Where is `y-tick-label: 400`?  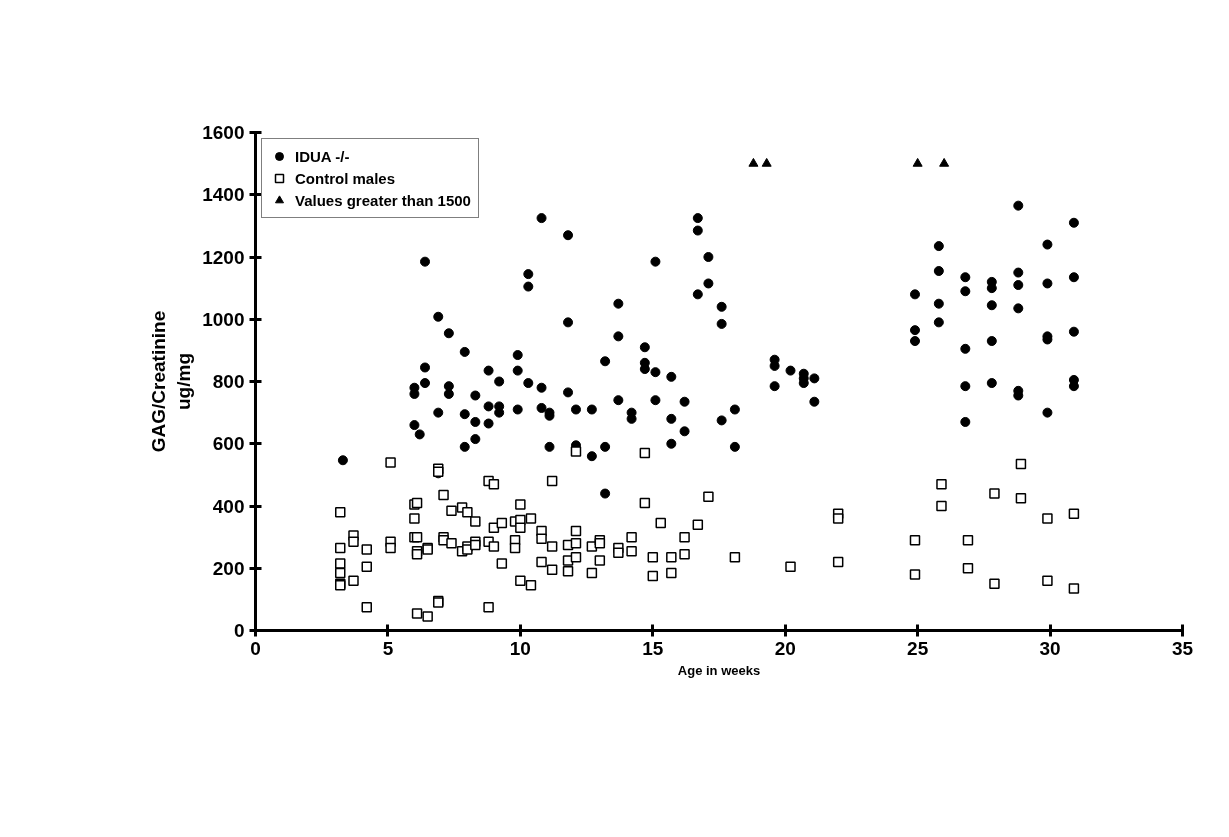 y-tick-label: 400 is located at coordinates (228, 506).